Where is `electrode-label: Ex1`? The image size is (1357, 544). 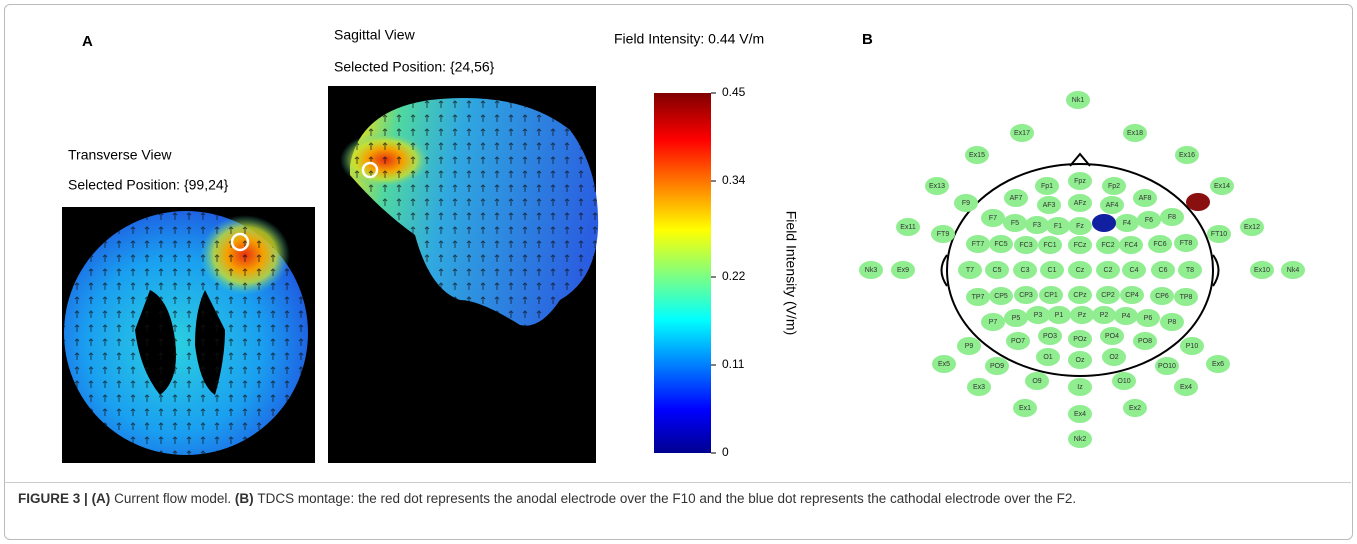 electrode-label: Ex1 is located at coordinates (1025, 408).